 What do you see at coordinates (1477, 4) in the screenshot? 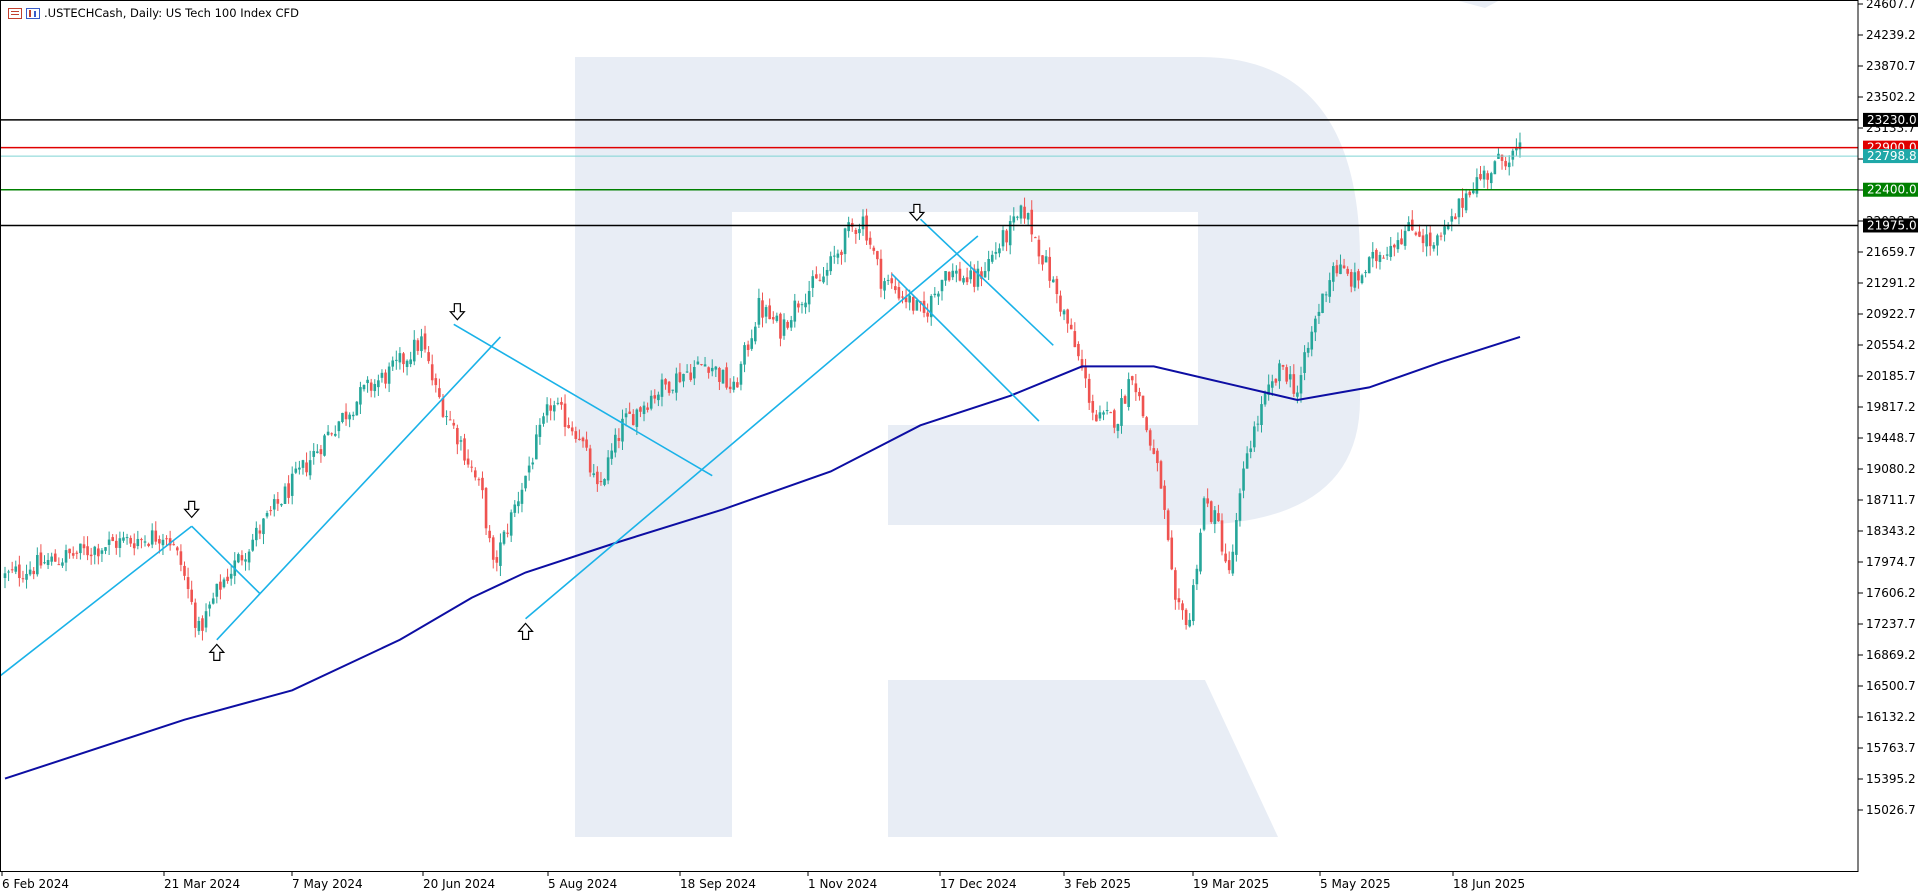
I see `watermark-shape` at bounding box center [1477, 4].